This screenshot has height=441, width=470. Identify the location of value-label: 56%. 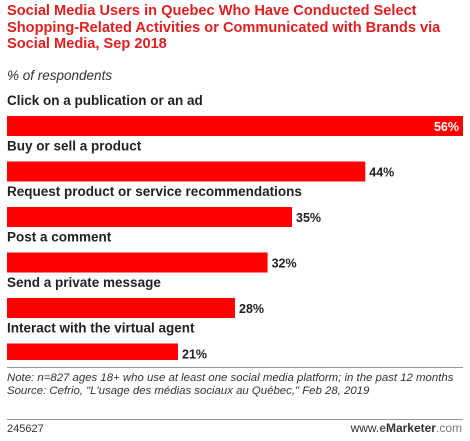
(446, 127).